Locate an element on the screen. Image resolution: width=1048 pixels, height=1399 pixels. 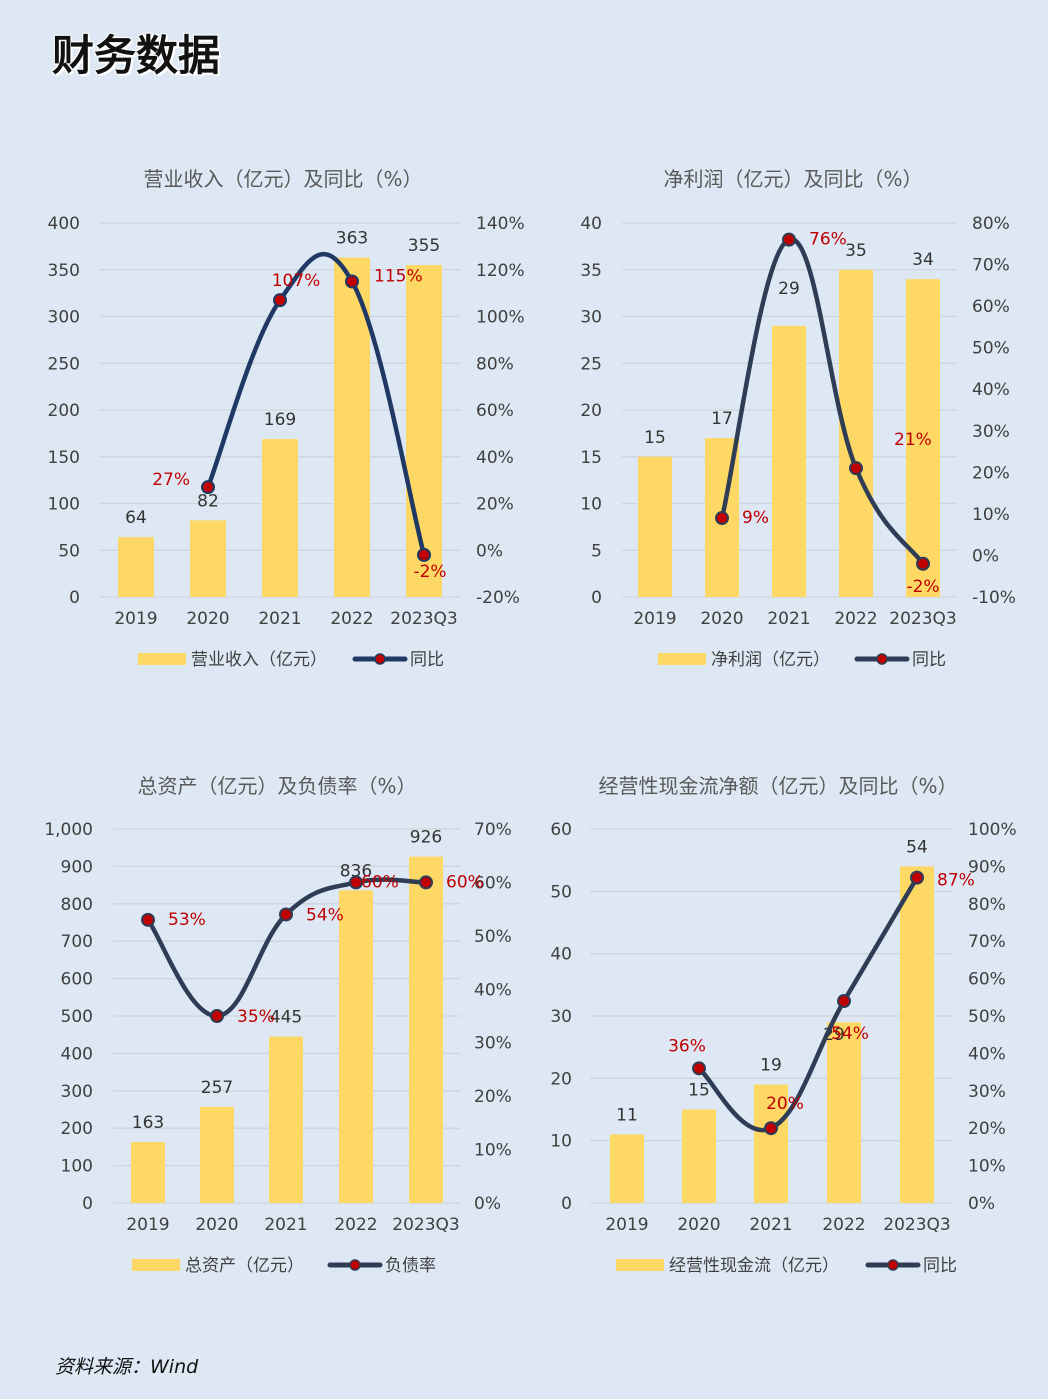
chart1-y-tick-label: 300 is located at coordinates (64, 318).